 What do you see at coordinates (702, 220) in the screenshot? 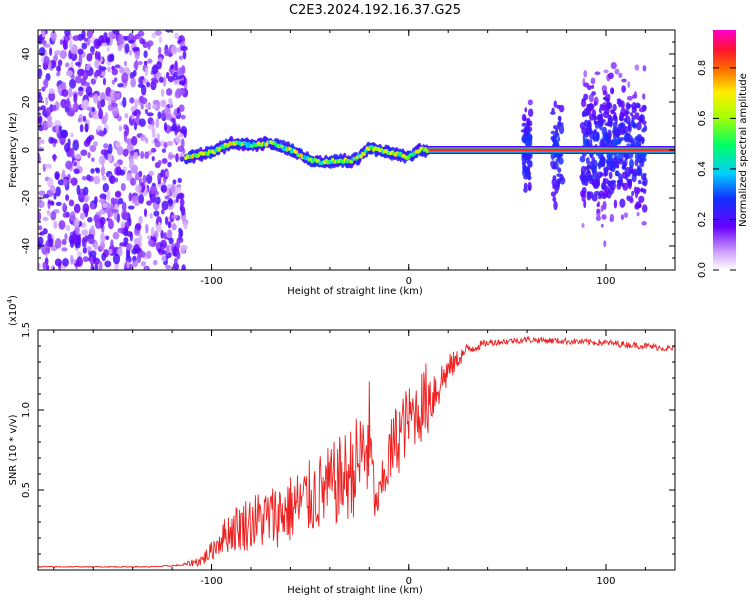
I see `colorbar-tick-label: 0.2` at bounding box center [702, 220].